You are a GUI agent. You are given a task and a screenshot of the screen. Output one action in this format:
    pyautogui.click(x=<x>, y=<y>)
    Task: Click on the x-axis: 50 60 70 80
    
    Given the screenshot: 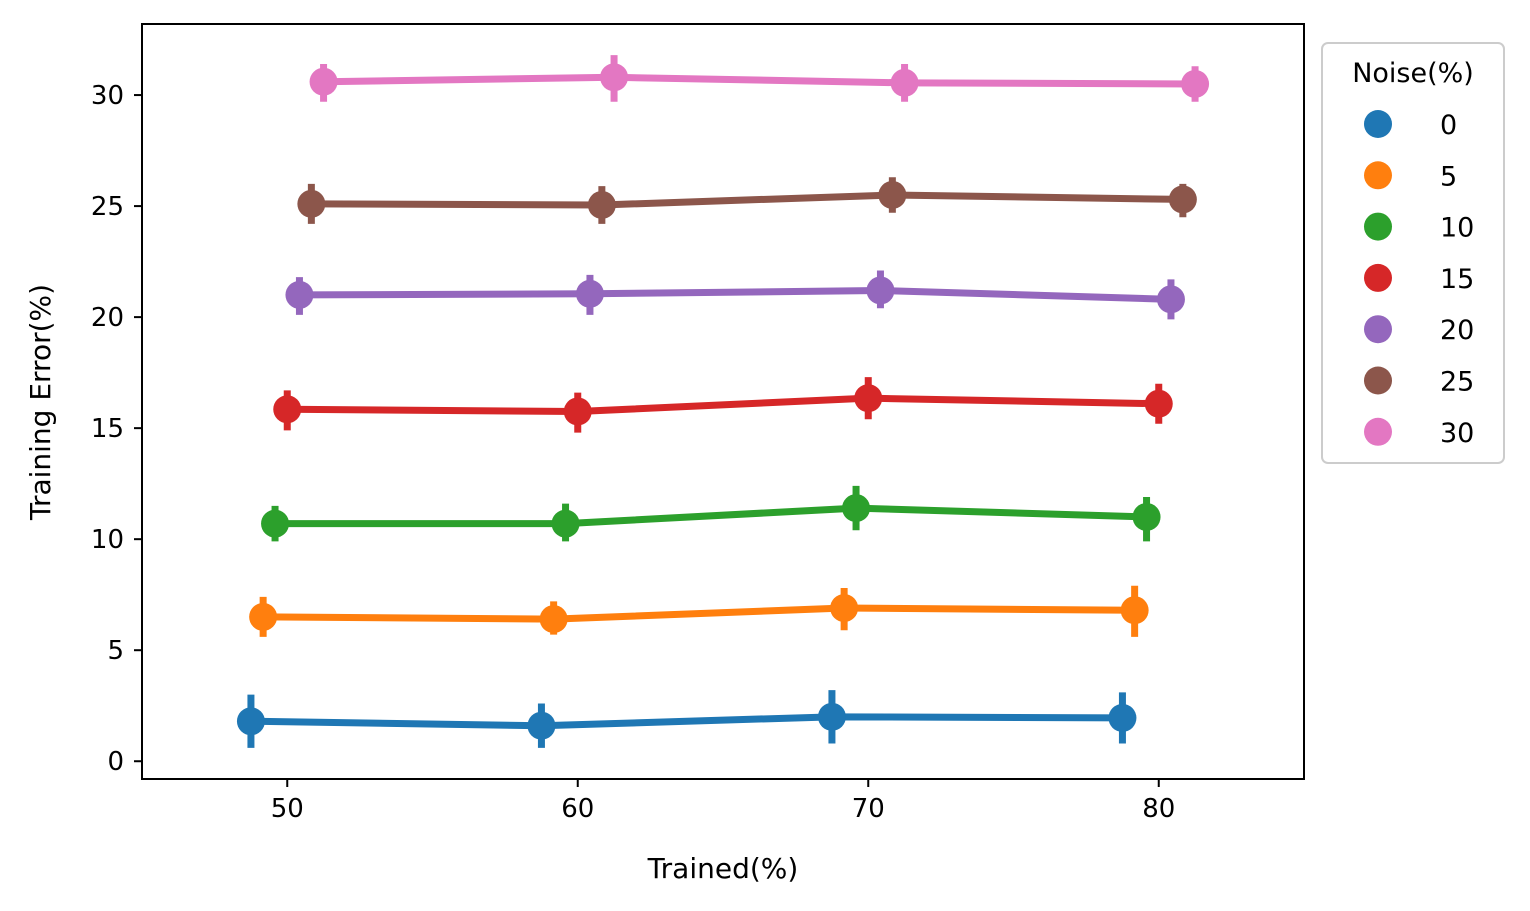 What is the action you would take?
    pyautogui.click(x=723, y=801)
    